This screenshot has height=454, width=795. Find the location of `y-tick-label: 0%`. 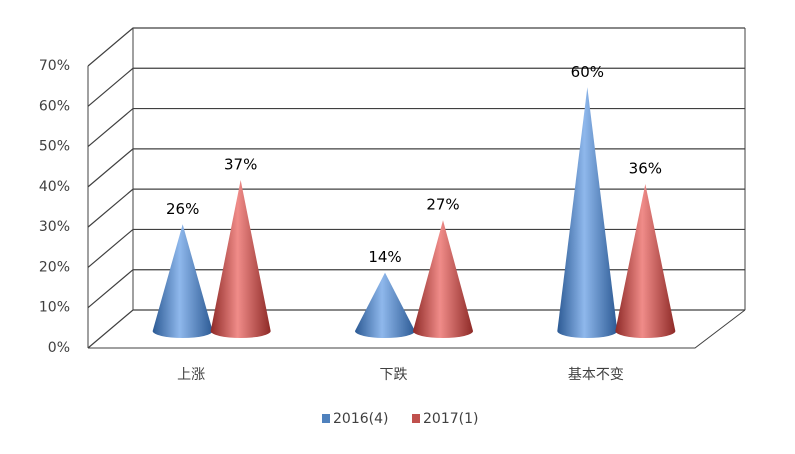

y-tick-label: 0% is located at coordinates (59, 348).